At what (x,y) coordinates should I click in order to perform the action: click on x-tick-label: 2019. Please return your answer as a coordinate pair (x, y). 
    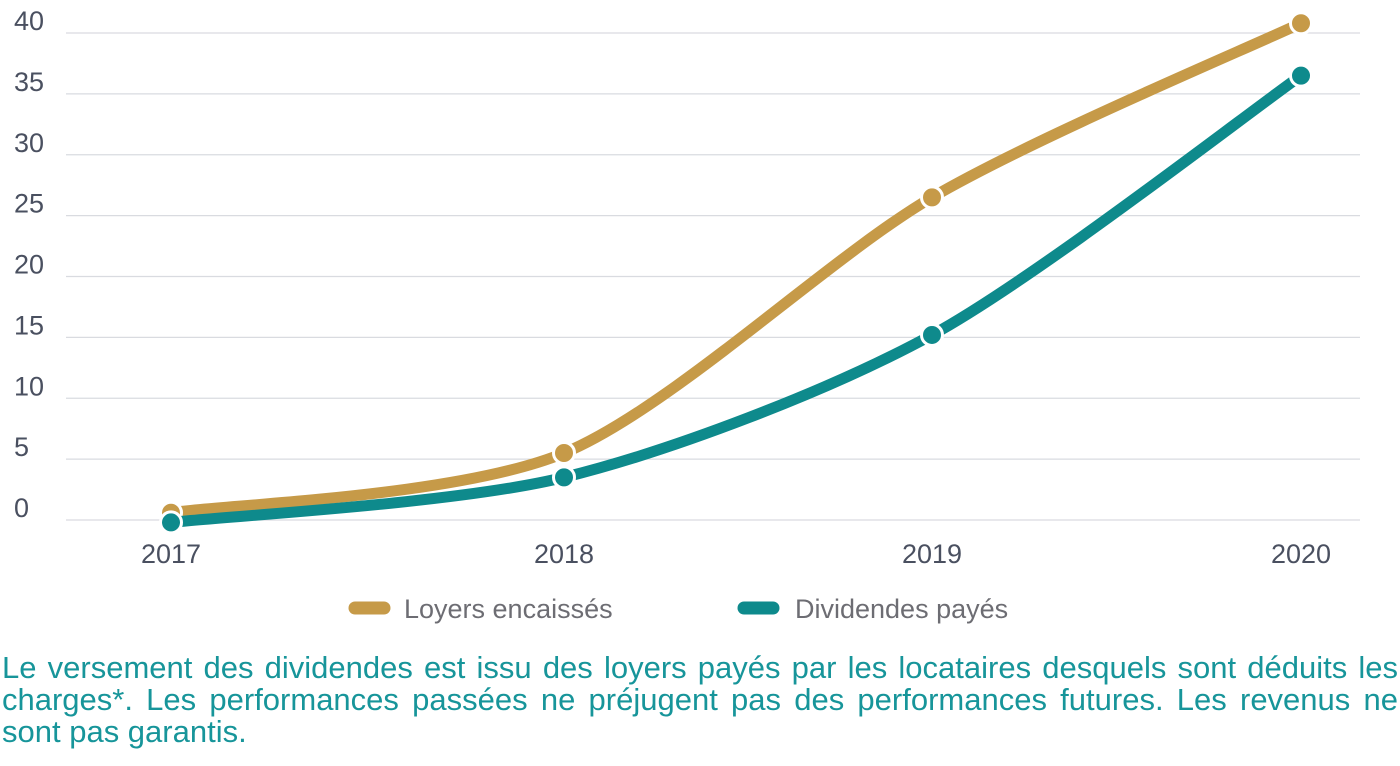
    Looking at the image, I should click on (932, 554).